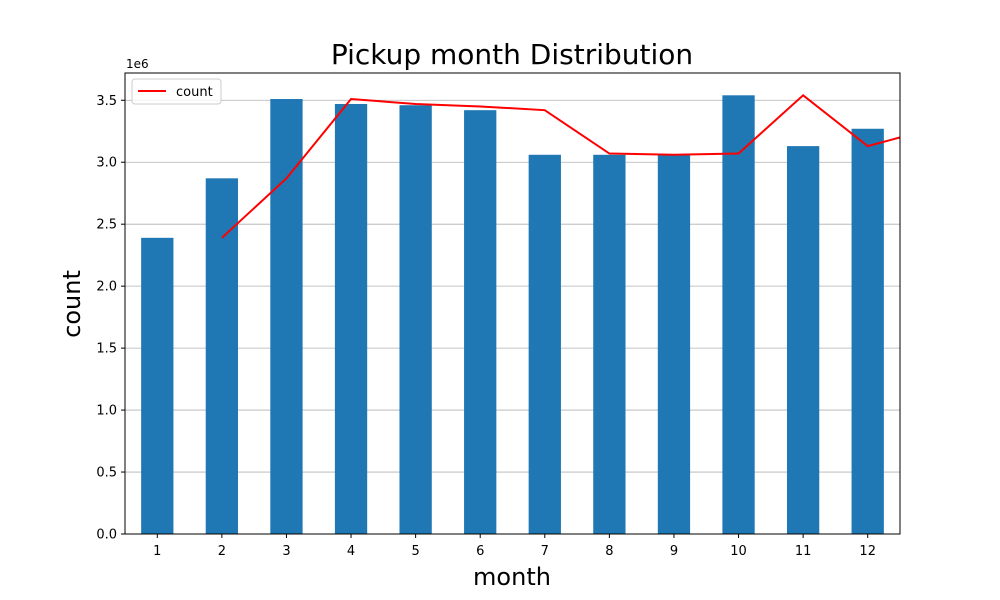 This screenshot has height=600, width=1000. What do you see at coordinates (514, 546) in the screenshot?
I see `x-axis: 1 2 3 4 5 6 7 8 9 10 11 12` at bounding box center [514, 546].